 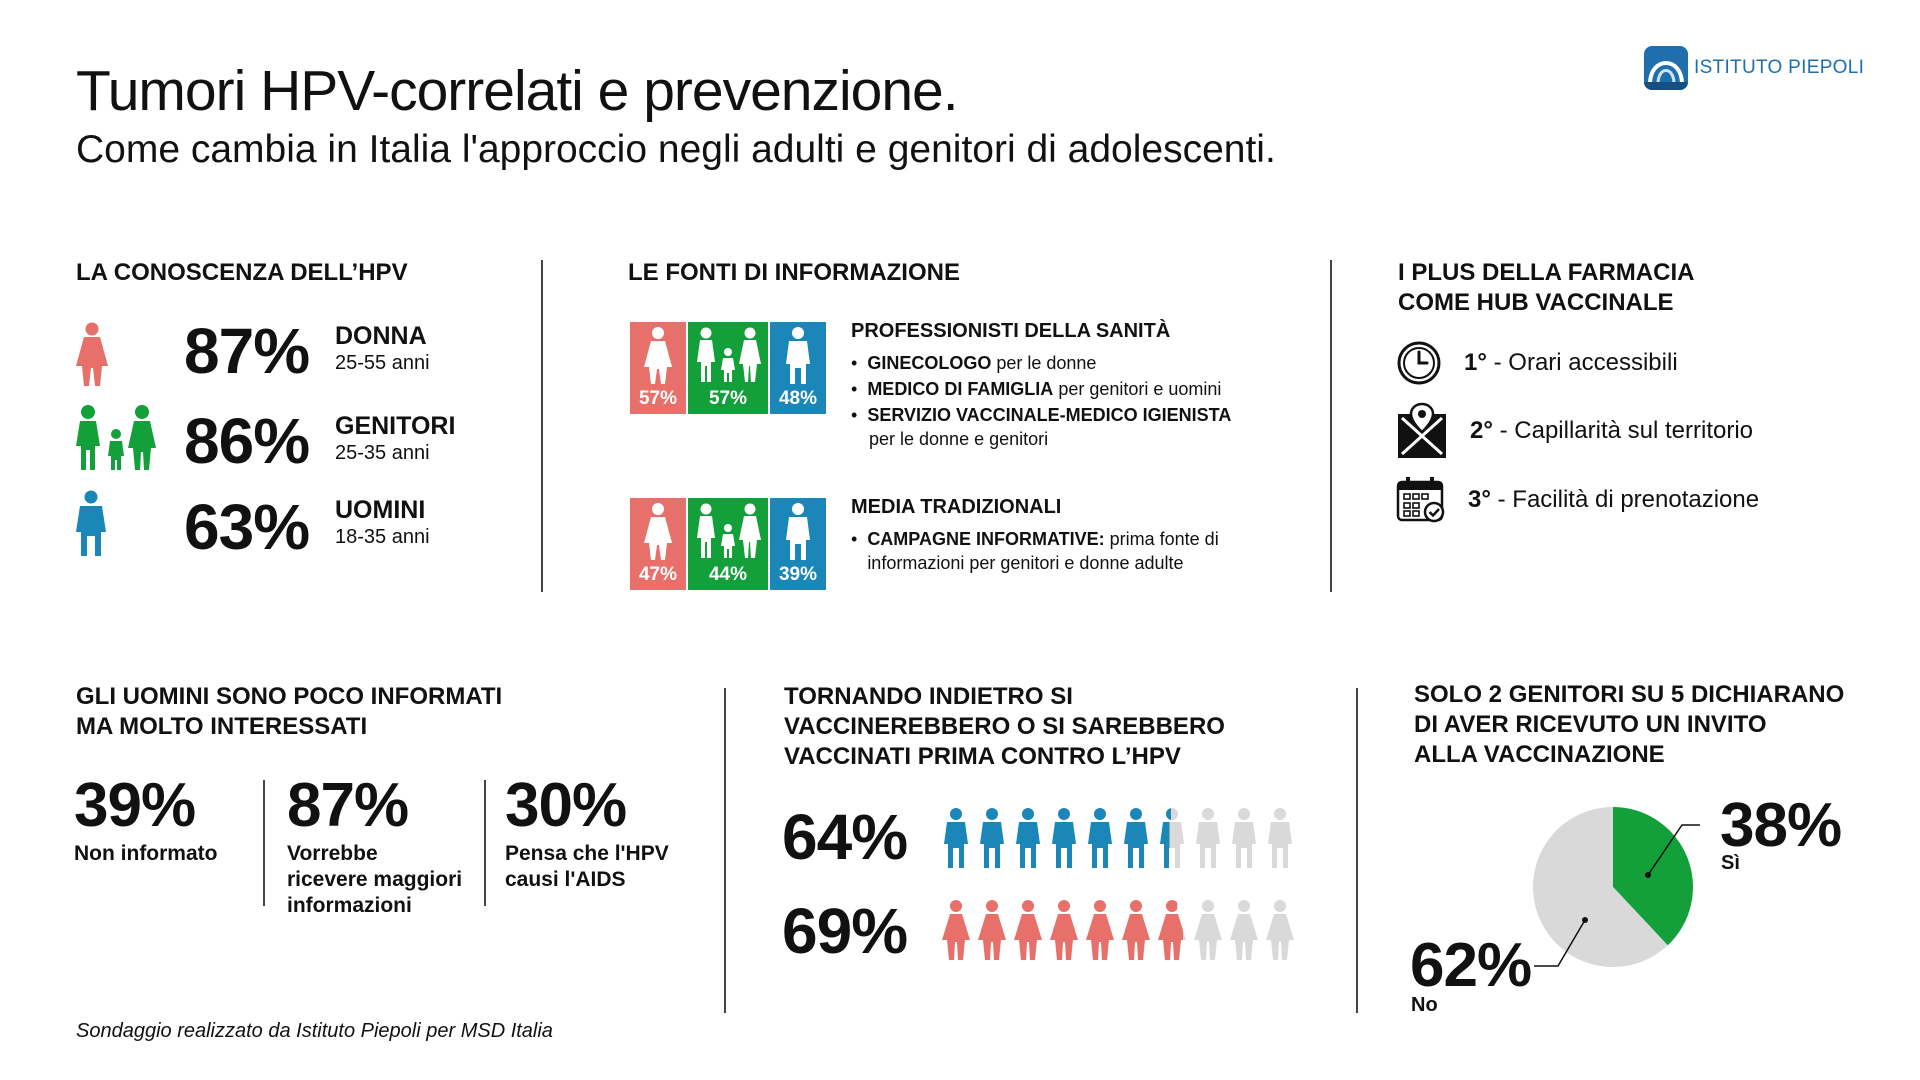 What do you see at coordinates (242, 272) in the screenshot?
I see `knowledge-heading: LA CONOSCENZA DELL’HPV` at bounding box center [242, 272].